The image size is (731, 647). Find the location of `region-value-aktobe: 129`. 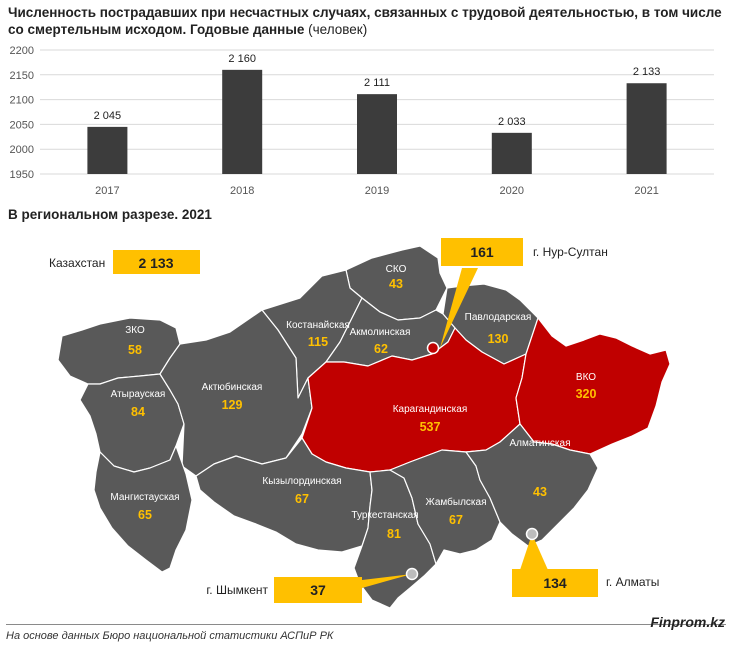

region-value-aktobe: 129 is located at coordinates (232, 405).